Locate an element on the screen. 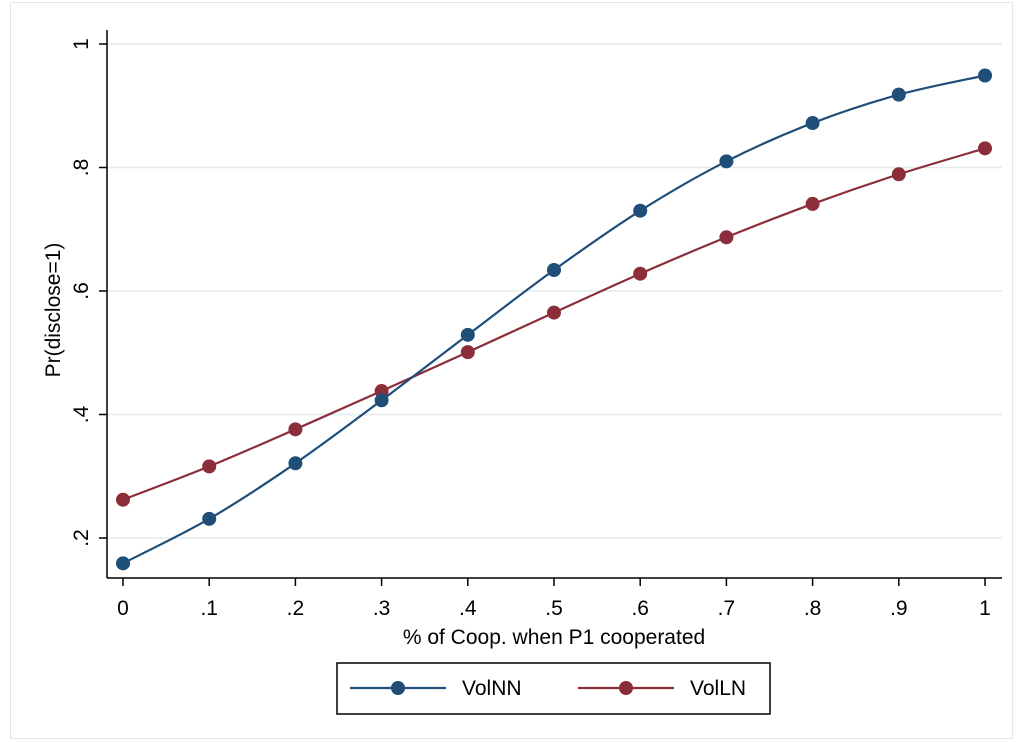  legend-marker-volln is located at coordinates (626, 688).